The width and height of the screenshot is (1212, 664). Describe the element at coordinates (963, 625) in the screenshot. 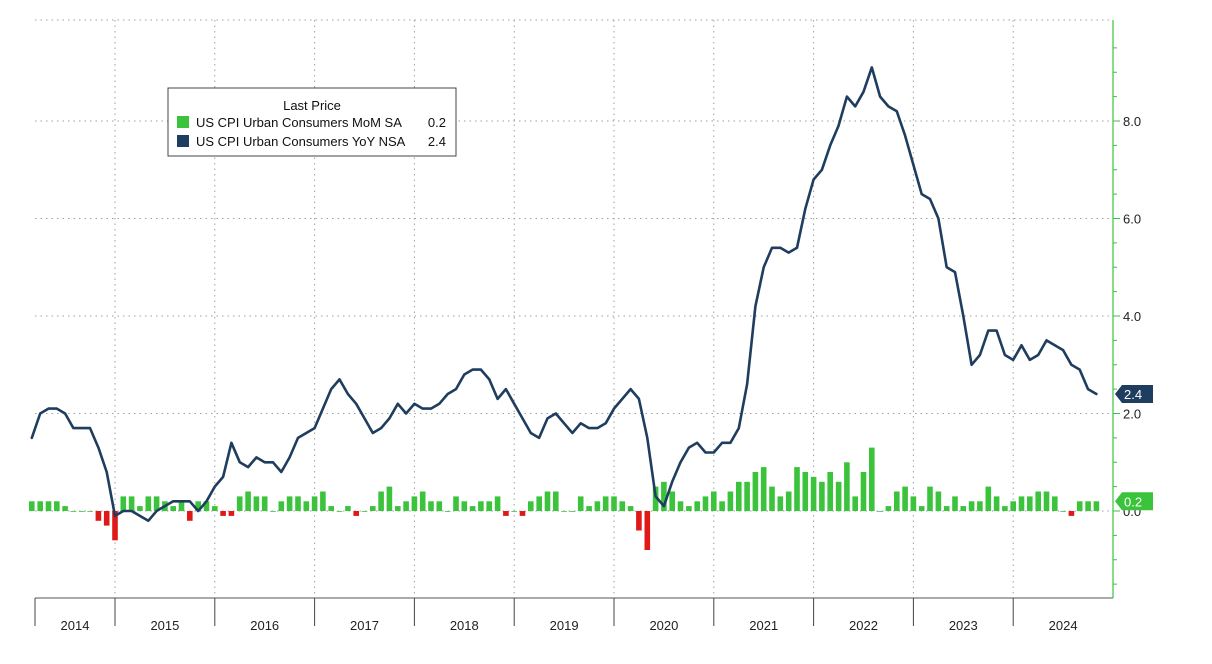

I see `x-year-label: 2023` at that location.